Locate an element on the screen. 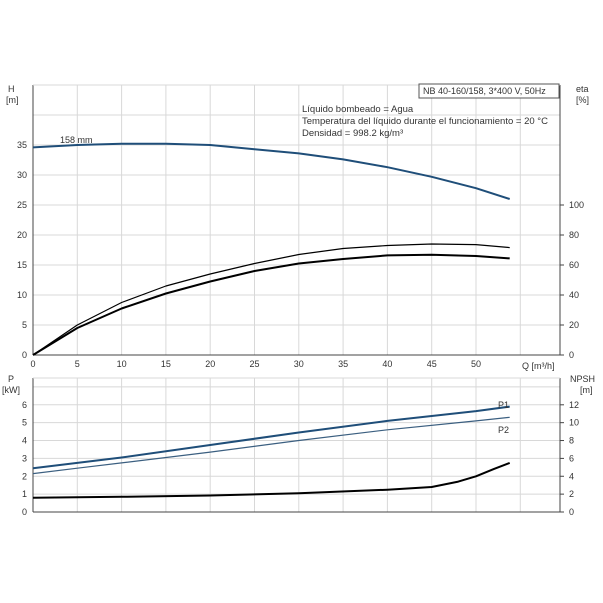  title-box is located at coordinates (489, 91).